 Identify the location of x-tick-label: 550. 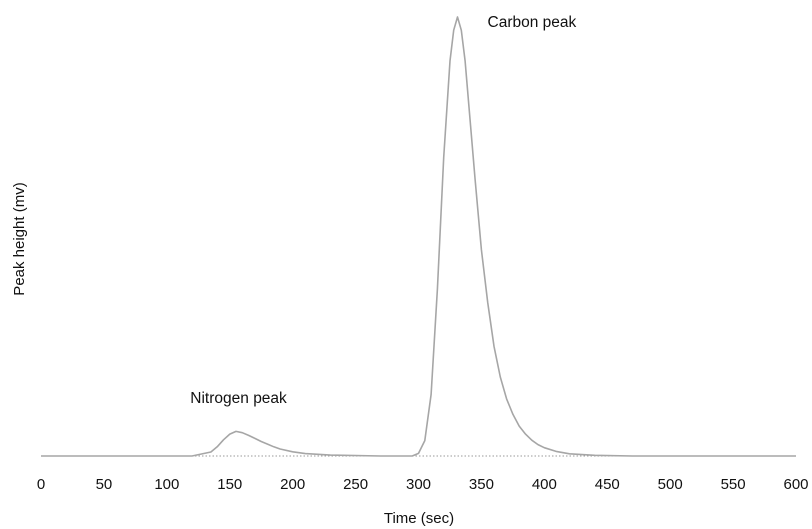
(733, 484).